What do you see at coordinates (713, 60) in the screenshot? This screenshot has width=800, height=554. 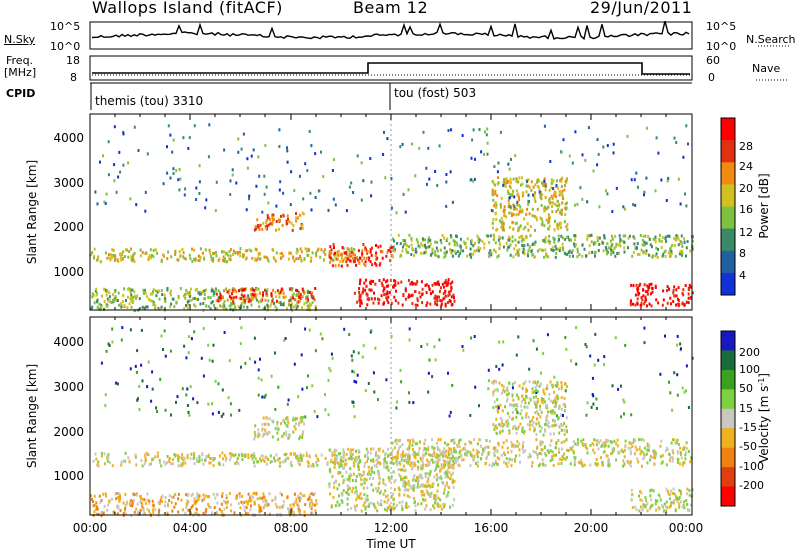 I see `freq-right-tick-top: 60` at bounding box center [713, 60].